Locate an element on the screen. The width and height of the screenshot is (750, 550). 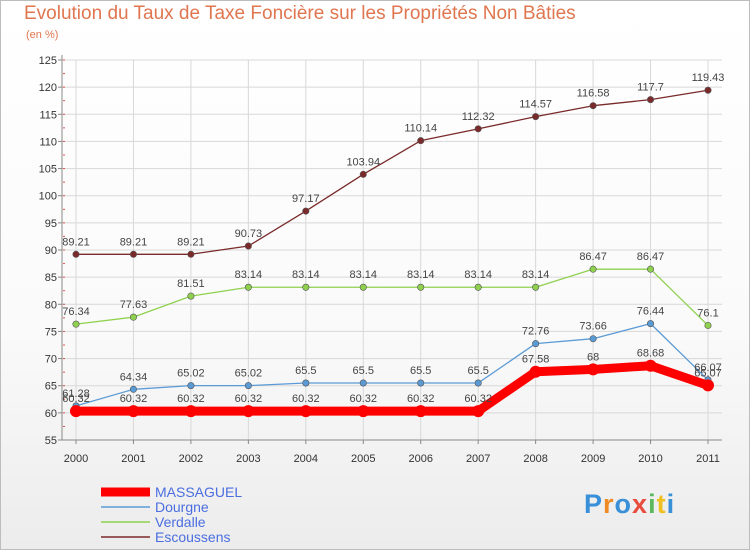
data-label-escoussens: 119.43 is located at coordinates (708, 78).